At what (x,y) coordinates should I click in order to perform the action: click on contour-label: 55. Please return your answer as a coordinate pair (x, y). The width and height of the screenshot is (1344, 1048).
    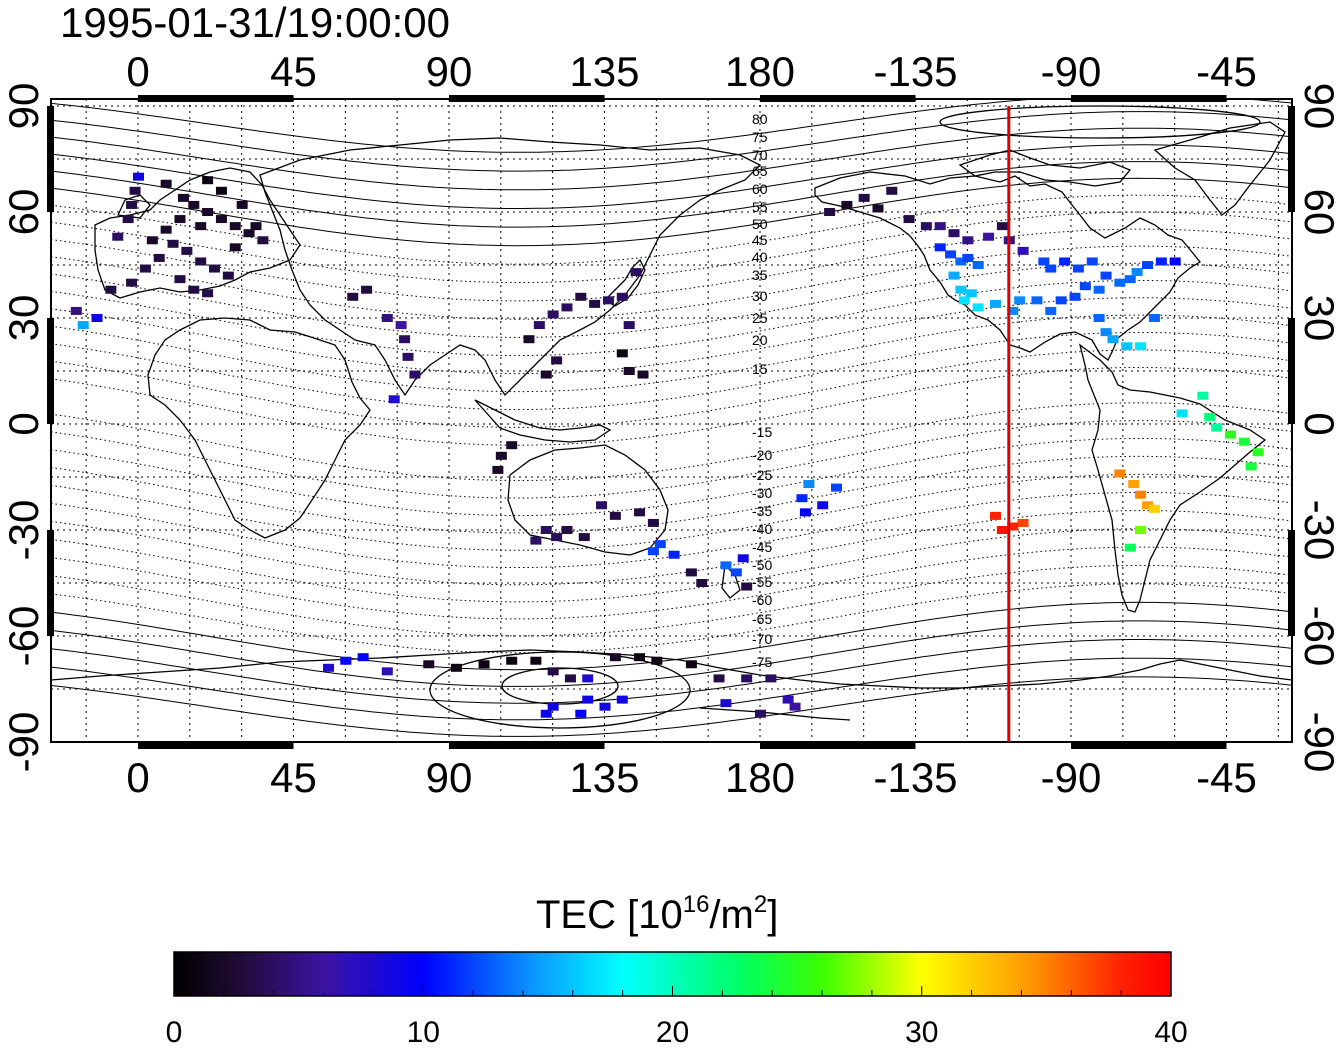
    Looking at the image, I should click on (760, 207).